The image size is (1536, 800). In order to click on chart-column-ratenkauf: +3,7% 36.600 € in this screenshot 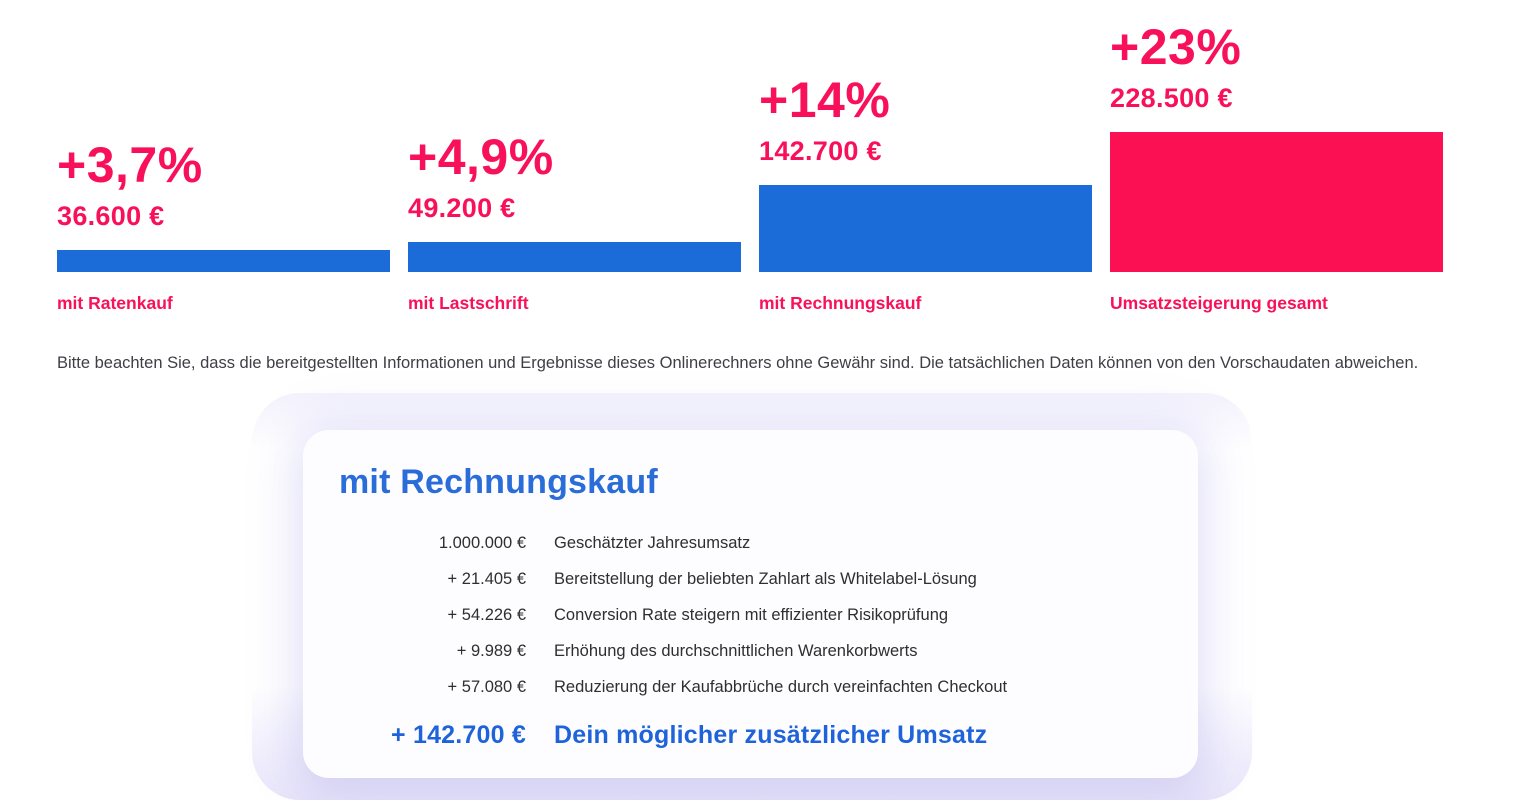, I will do `click(223, 205)`.